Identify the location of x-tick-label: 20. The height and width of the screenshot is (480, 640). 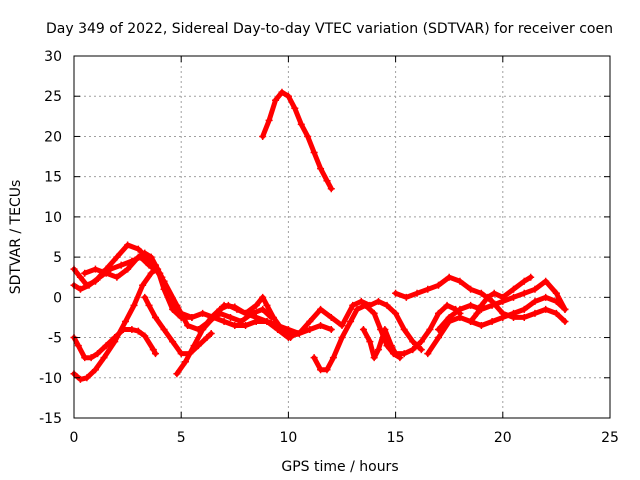
(503, 438).